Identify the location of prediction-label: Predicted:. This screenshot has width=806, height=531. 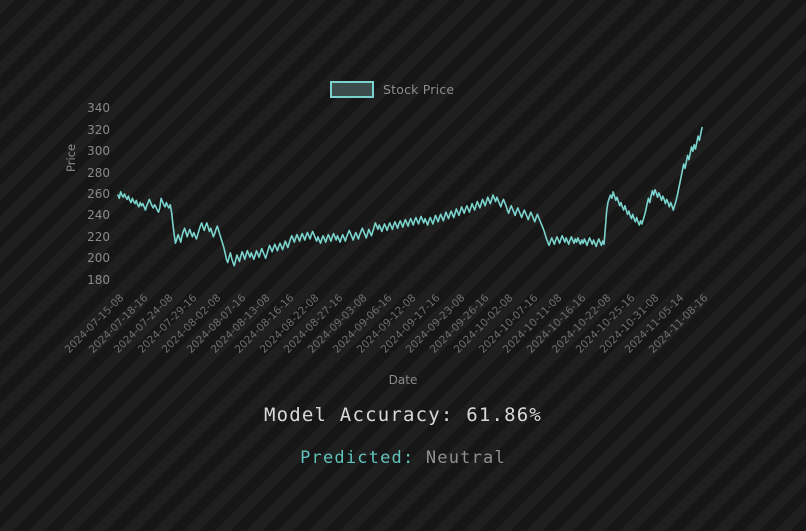
(357, 458).